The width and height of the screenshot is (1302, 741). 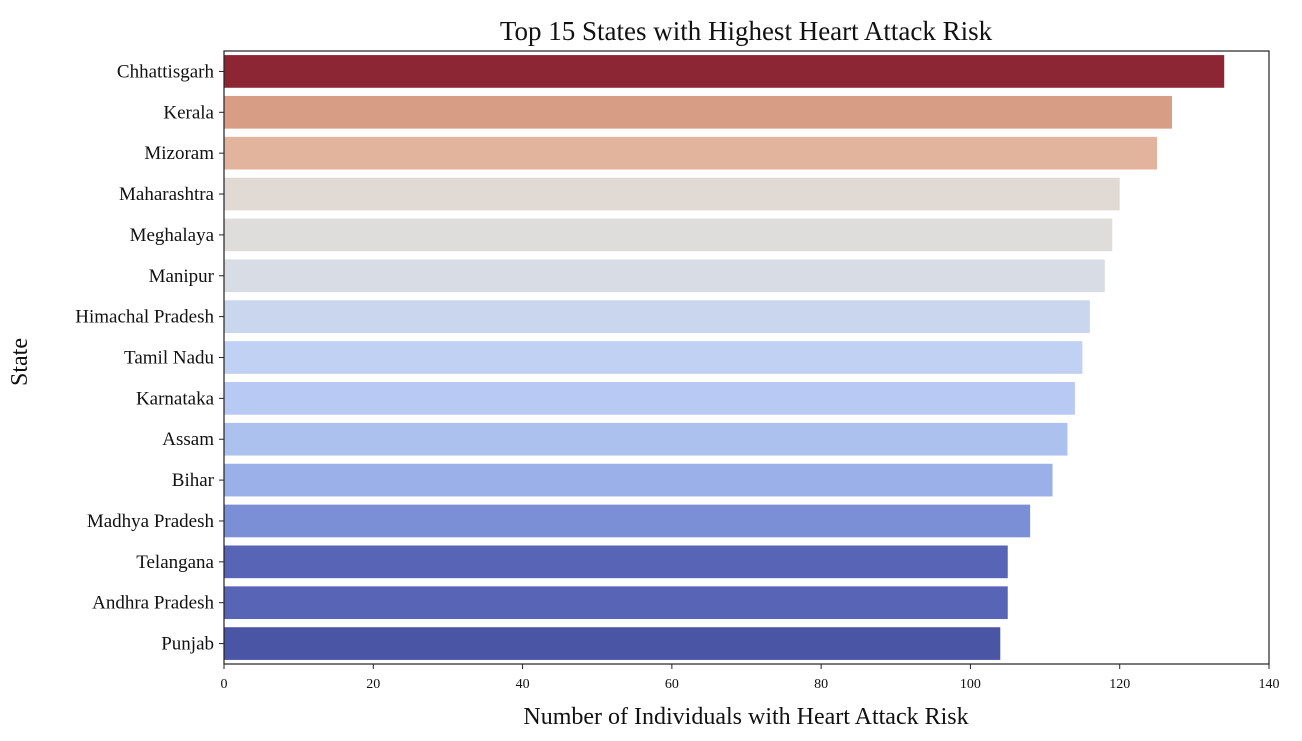 I want to click on y-tick-label: Andhra Pradesh, so click(x=153, y=603).